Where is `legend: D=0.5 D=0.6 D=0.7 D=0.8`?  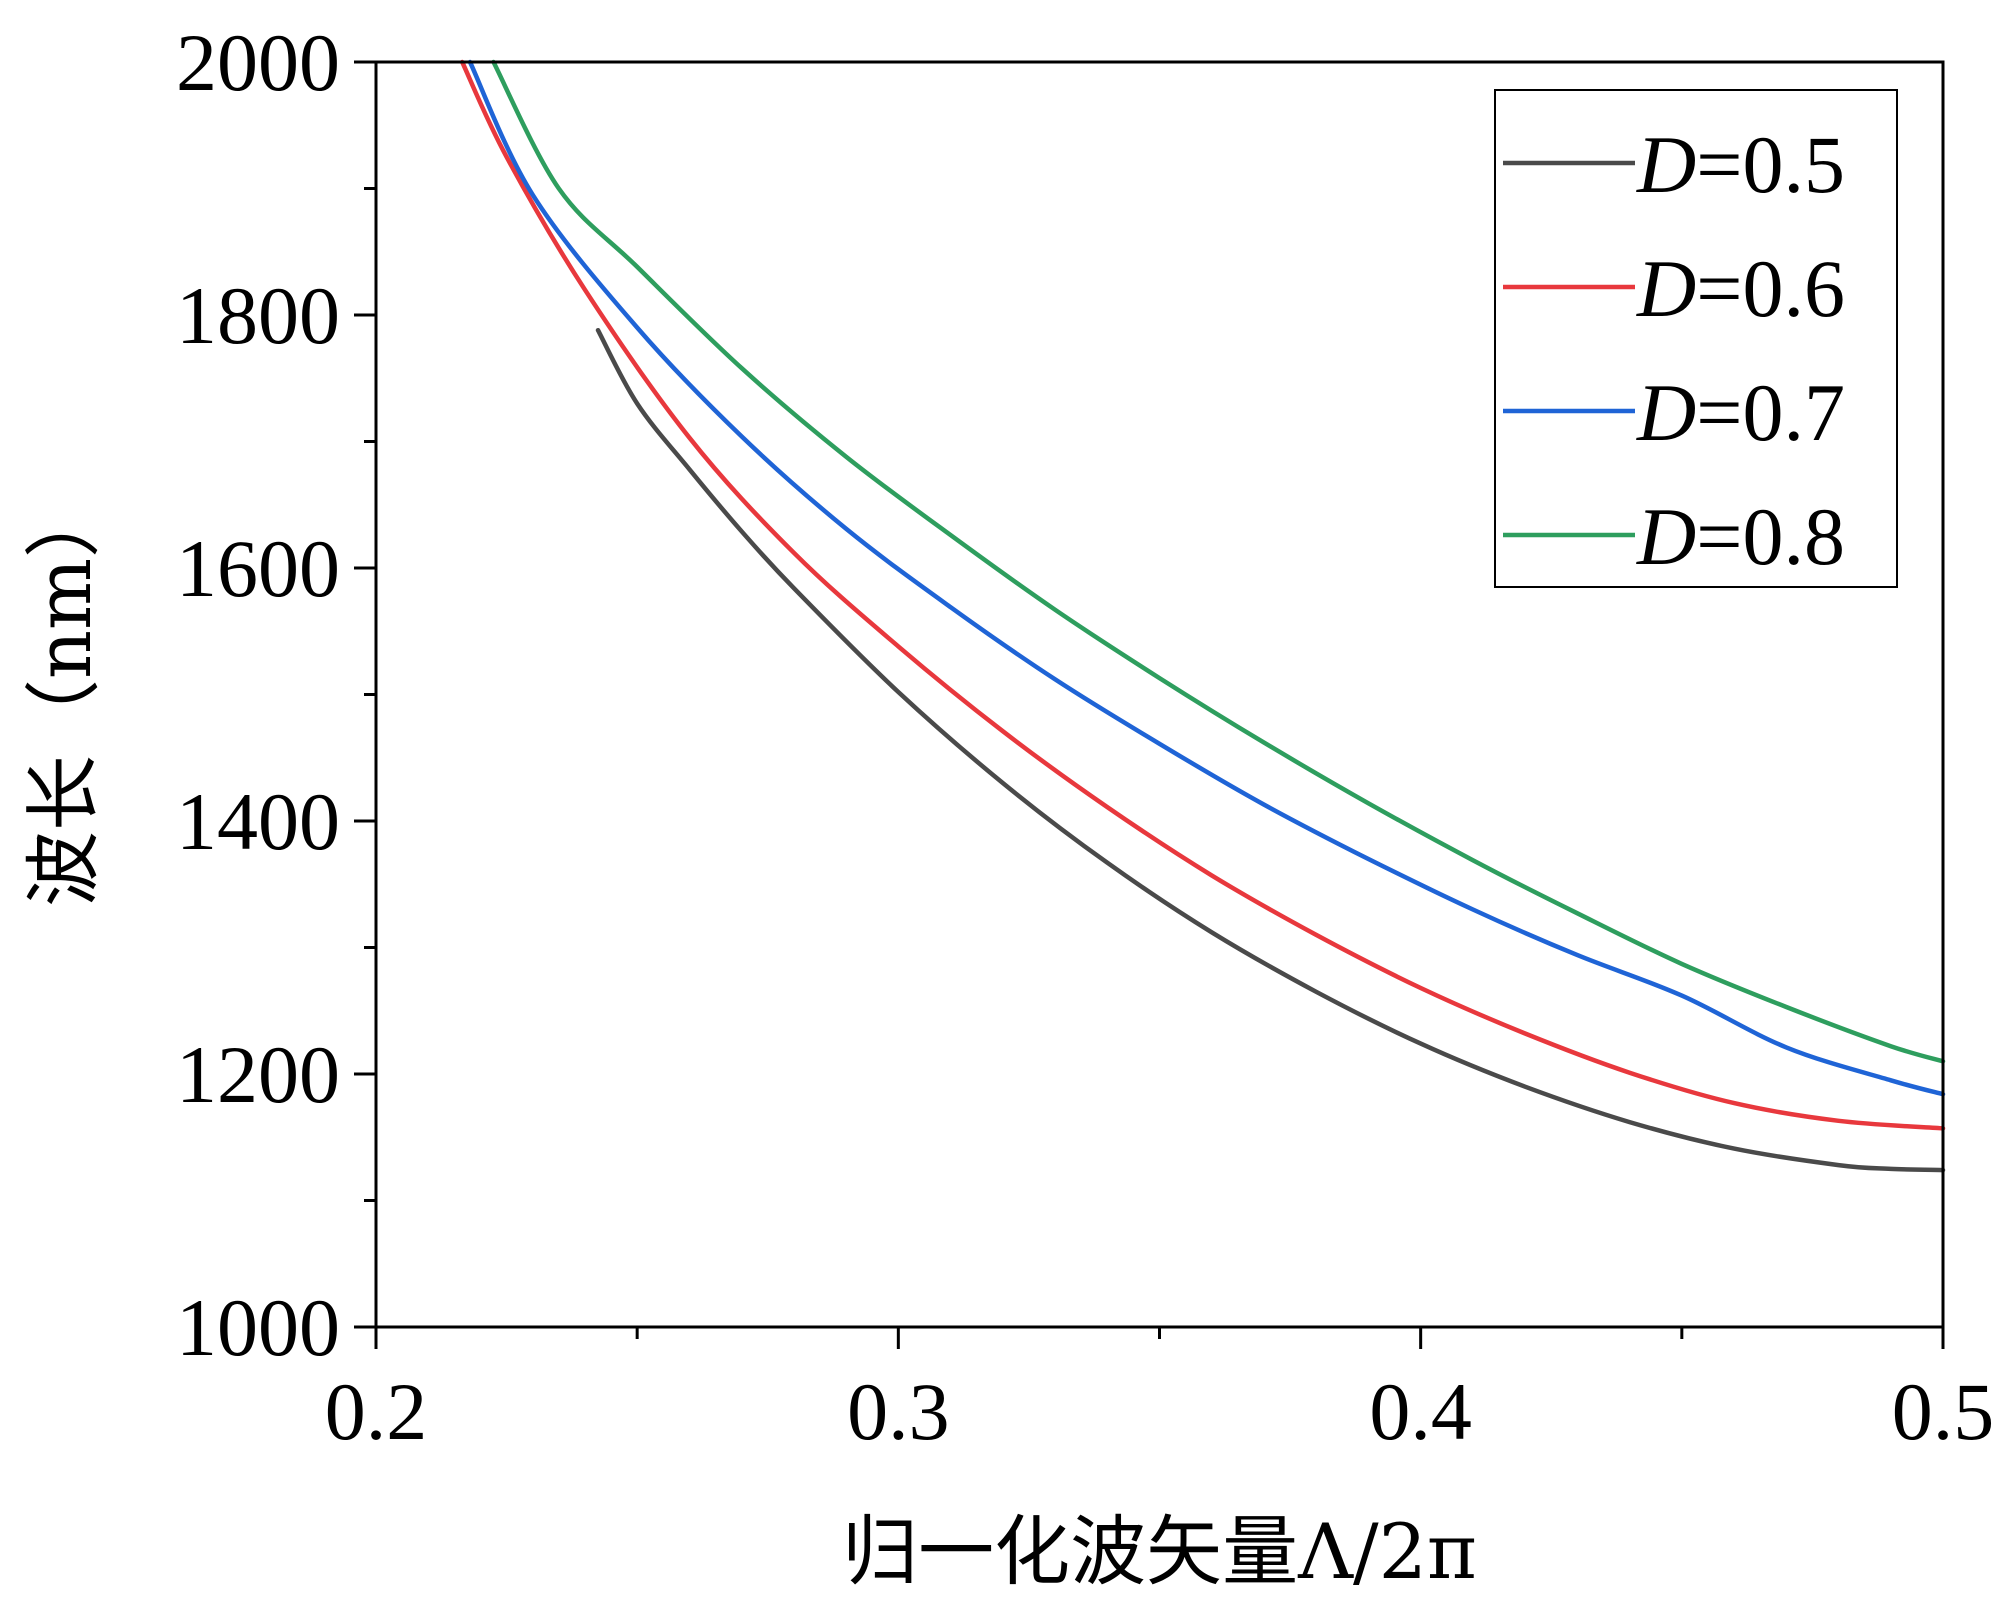 legend: D=0.5 D=0.6 D=0.7 D=0.8 is located at coordinates (1696, 338).